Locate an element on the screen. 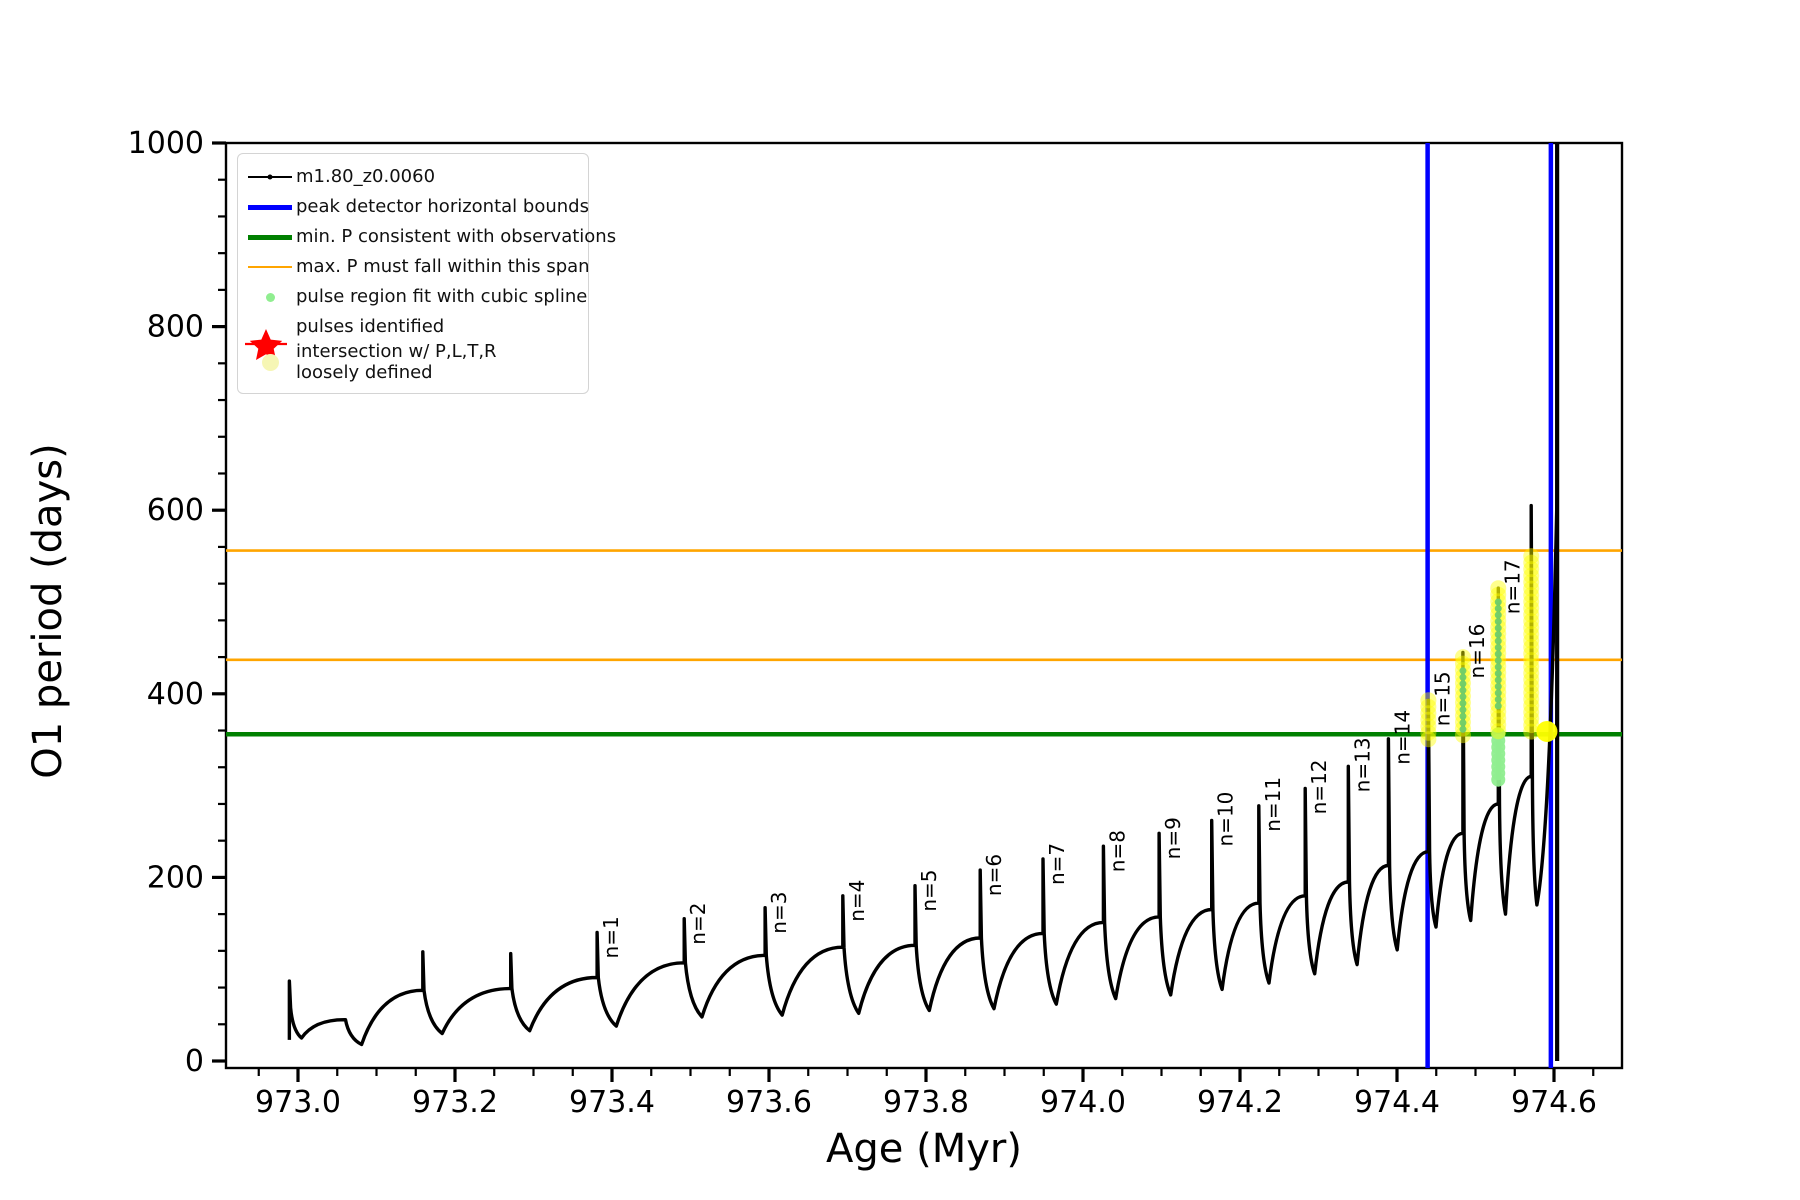  legend-label-intersection-line2: loosely defined is located at coordinates (364, 372).